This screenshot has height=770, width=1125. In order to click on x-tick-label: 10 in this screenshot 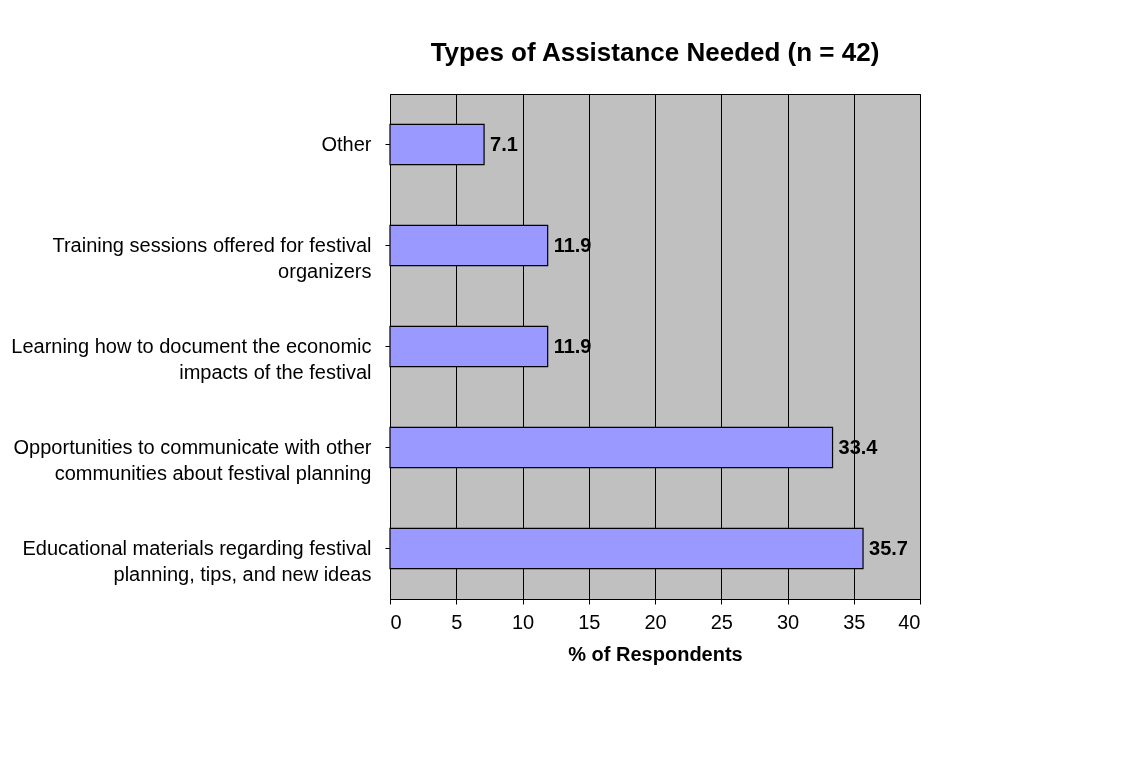, I will do `click(523, 621)`.